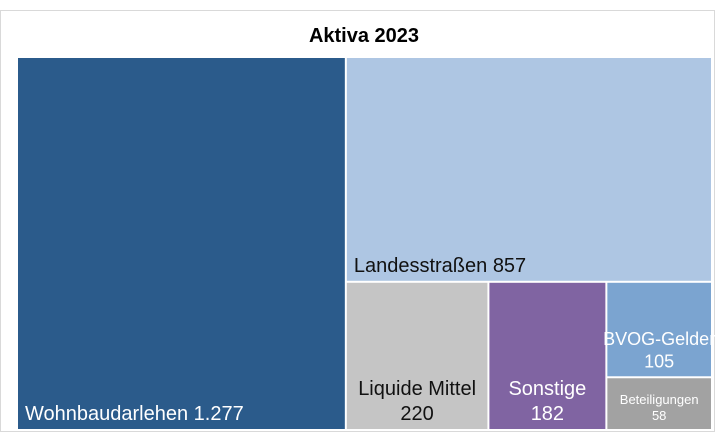 This screenshot has height=432, width=715. Describe the element at coordinates (420, 266) in the screenshot. I see `category-label: Landesstraßen` at that location.